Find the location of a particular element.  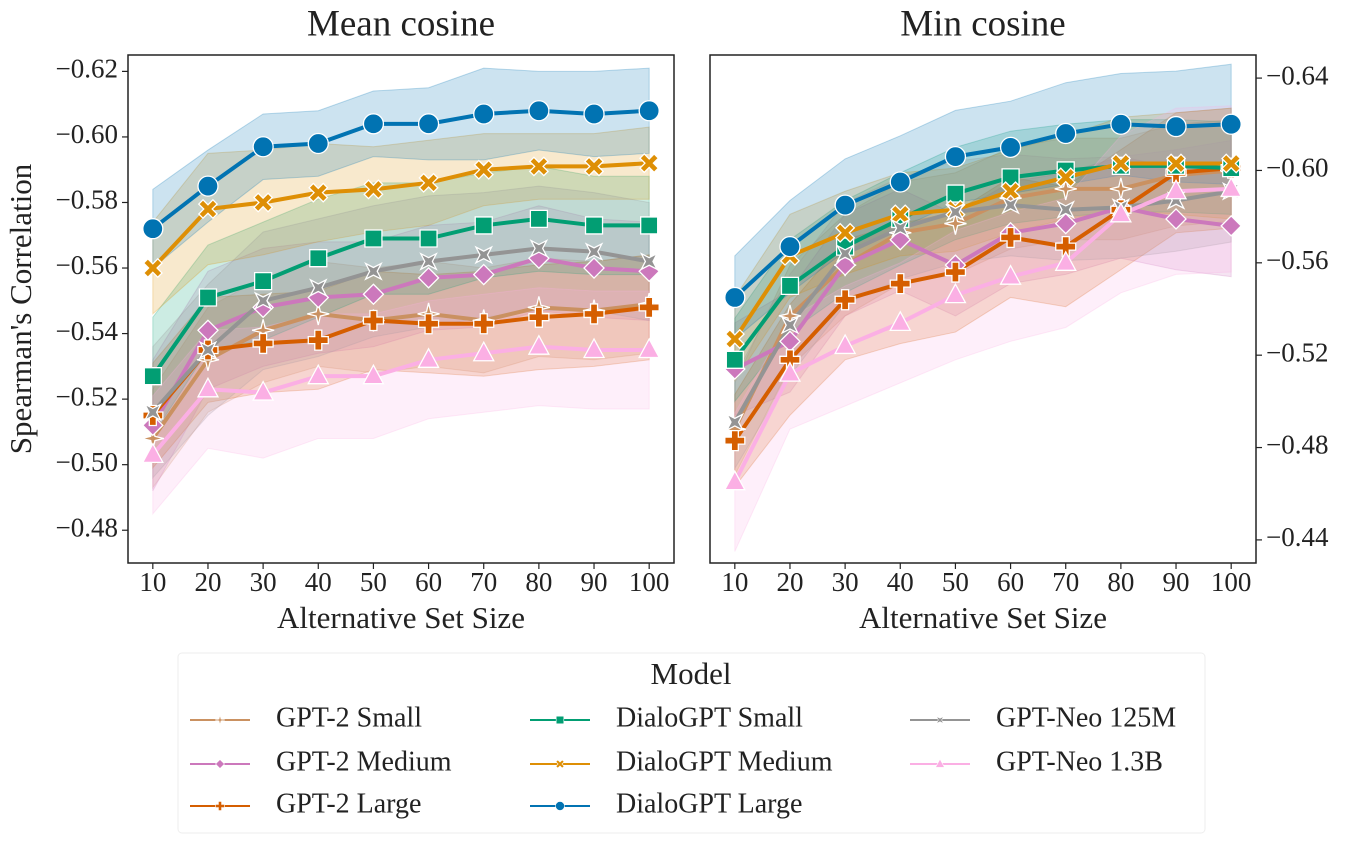

y-tick-label: −0.52 is located at coordinates (87, 396).